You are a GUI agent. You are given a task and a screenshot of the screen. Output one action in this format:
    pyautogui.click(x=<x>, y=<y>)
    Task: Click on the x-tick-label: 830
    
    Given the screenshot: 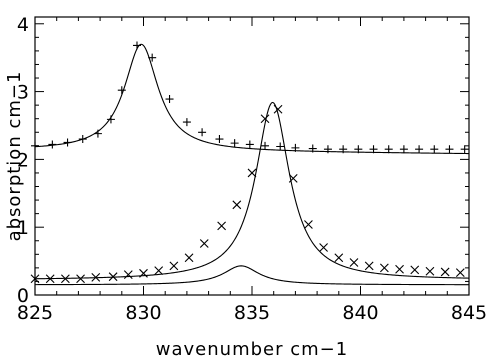 What is the action you would take?
    pyautogui.click(x=143, y=313)
    